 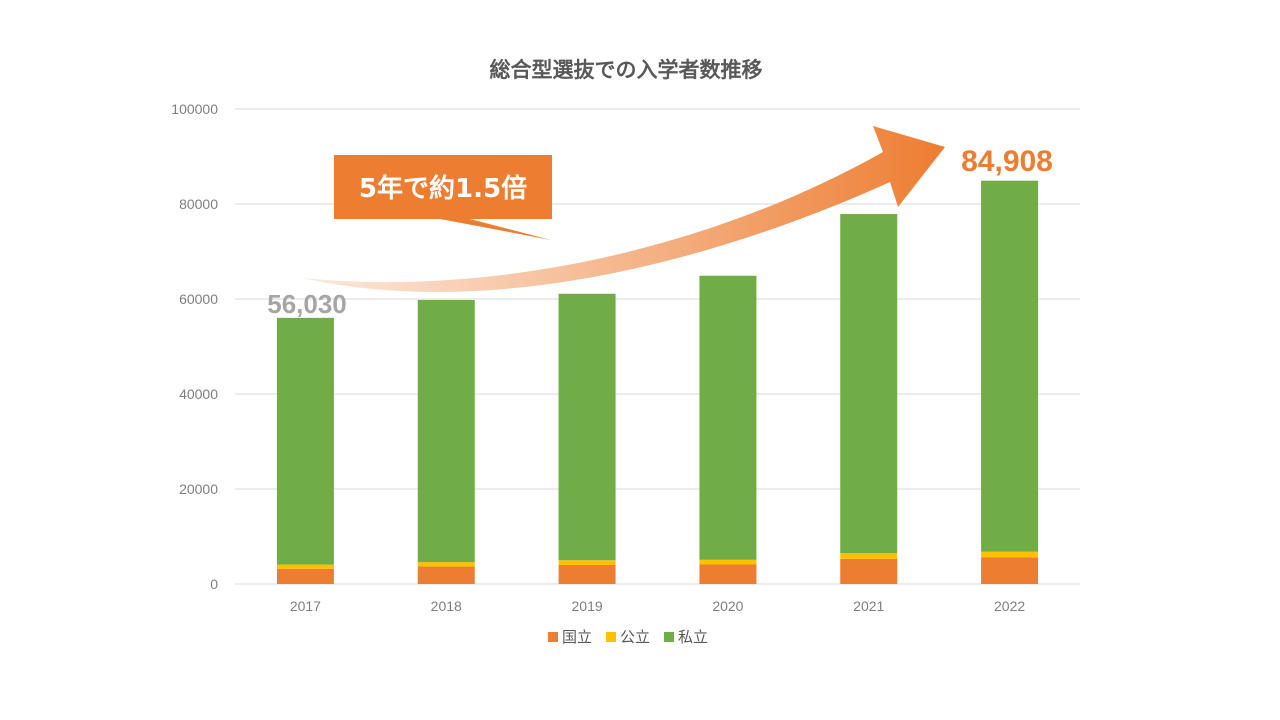 What do you see at coordinates (868, 606) in the screenshot?
I see `x-tick-label: 2021` at bounding box center [868, 606].